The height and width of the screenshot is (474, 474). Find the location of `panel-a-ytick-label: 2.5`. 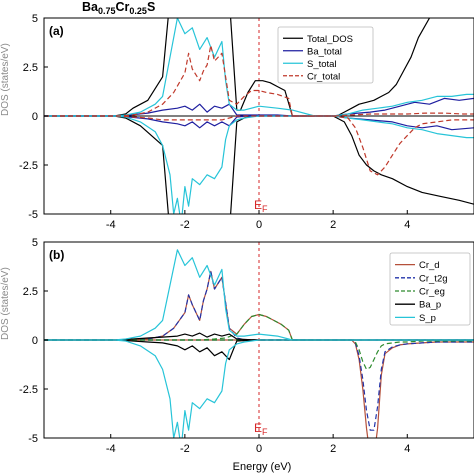

panel-a-ytick-label: 2.5 is located at coordinates (30, 68).